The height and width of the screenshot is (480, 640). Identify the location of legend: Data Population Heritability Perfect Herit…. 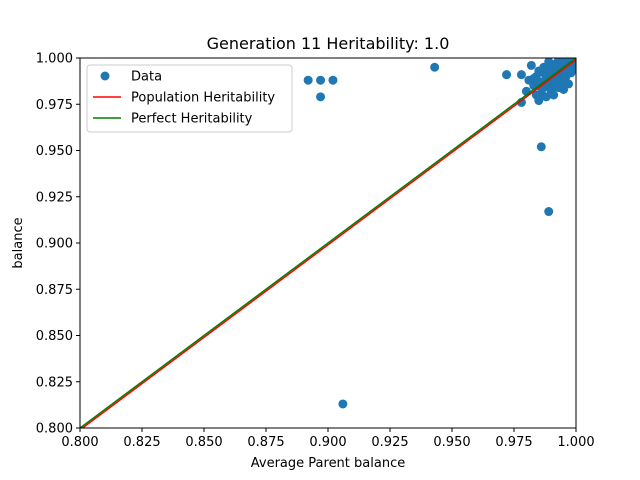
(189, 98).